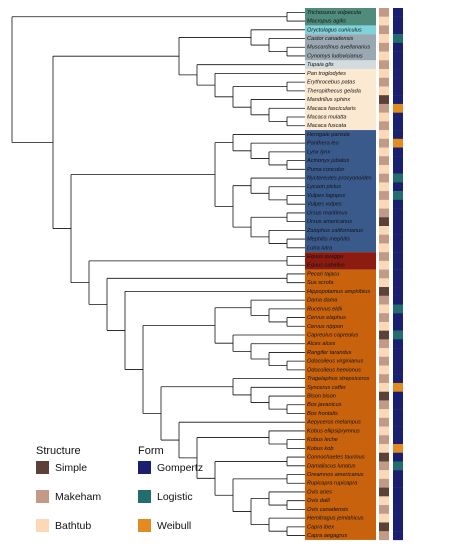  Describe the element at coordinates (325, 257) in the screenshot. I see `species-label: Equus quagga` at that location.